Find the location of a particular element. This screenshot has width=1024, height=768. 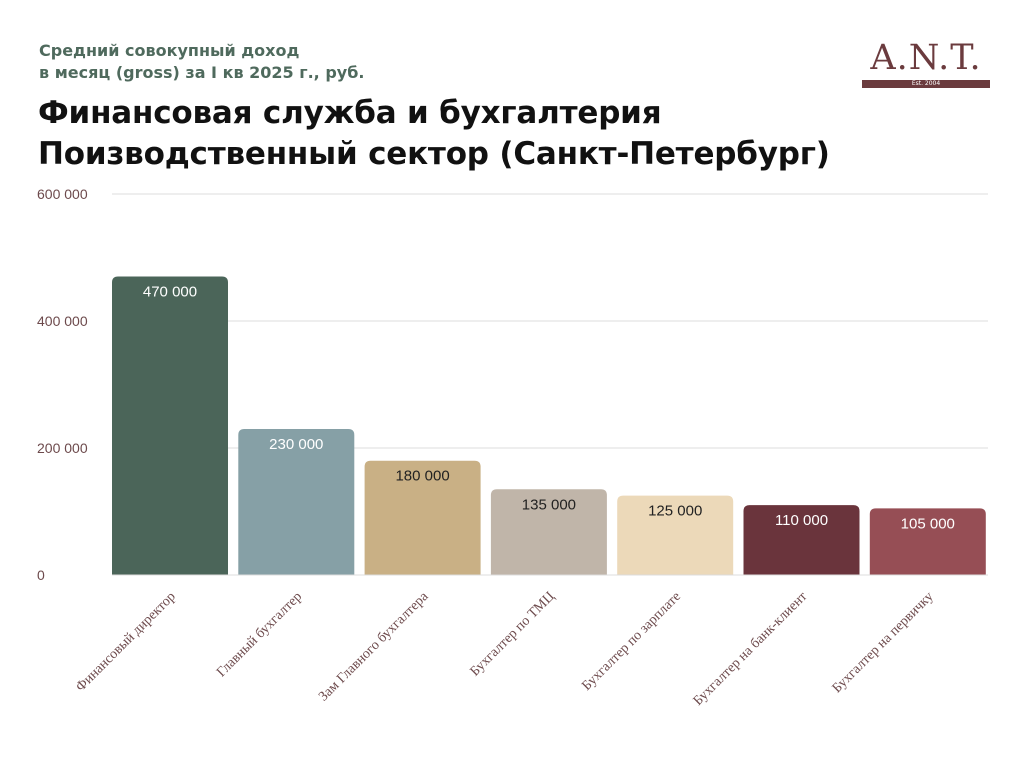

bar-value-label: 470 000 is located at coordinates (170, 292).